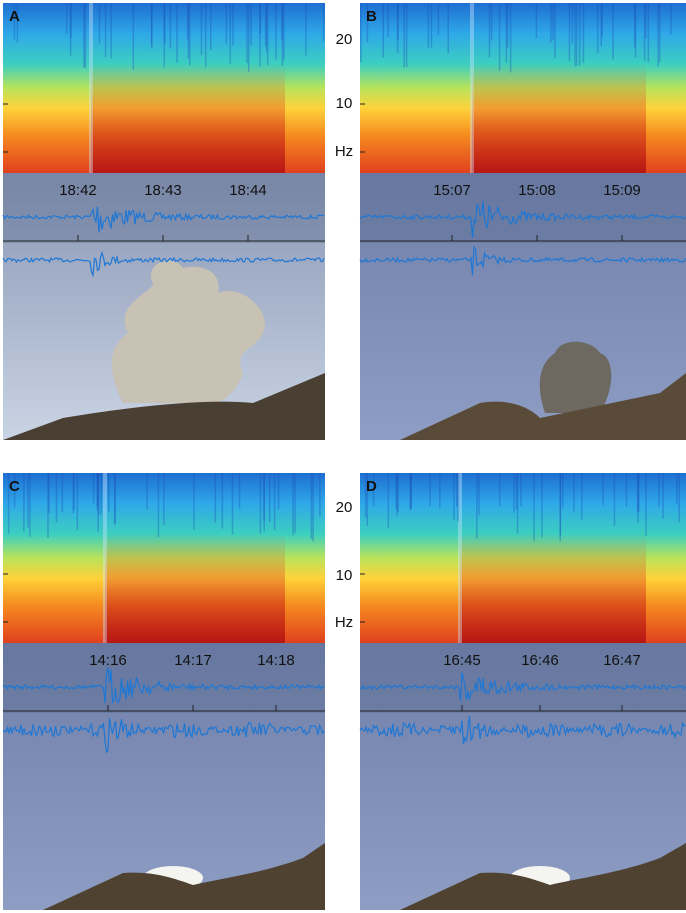  What do you see at coordinates (344, 622) in the screenshot?
I see `freq-unit: Hz` at bounding box center [344, 622].